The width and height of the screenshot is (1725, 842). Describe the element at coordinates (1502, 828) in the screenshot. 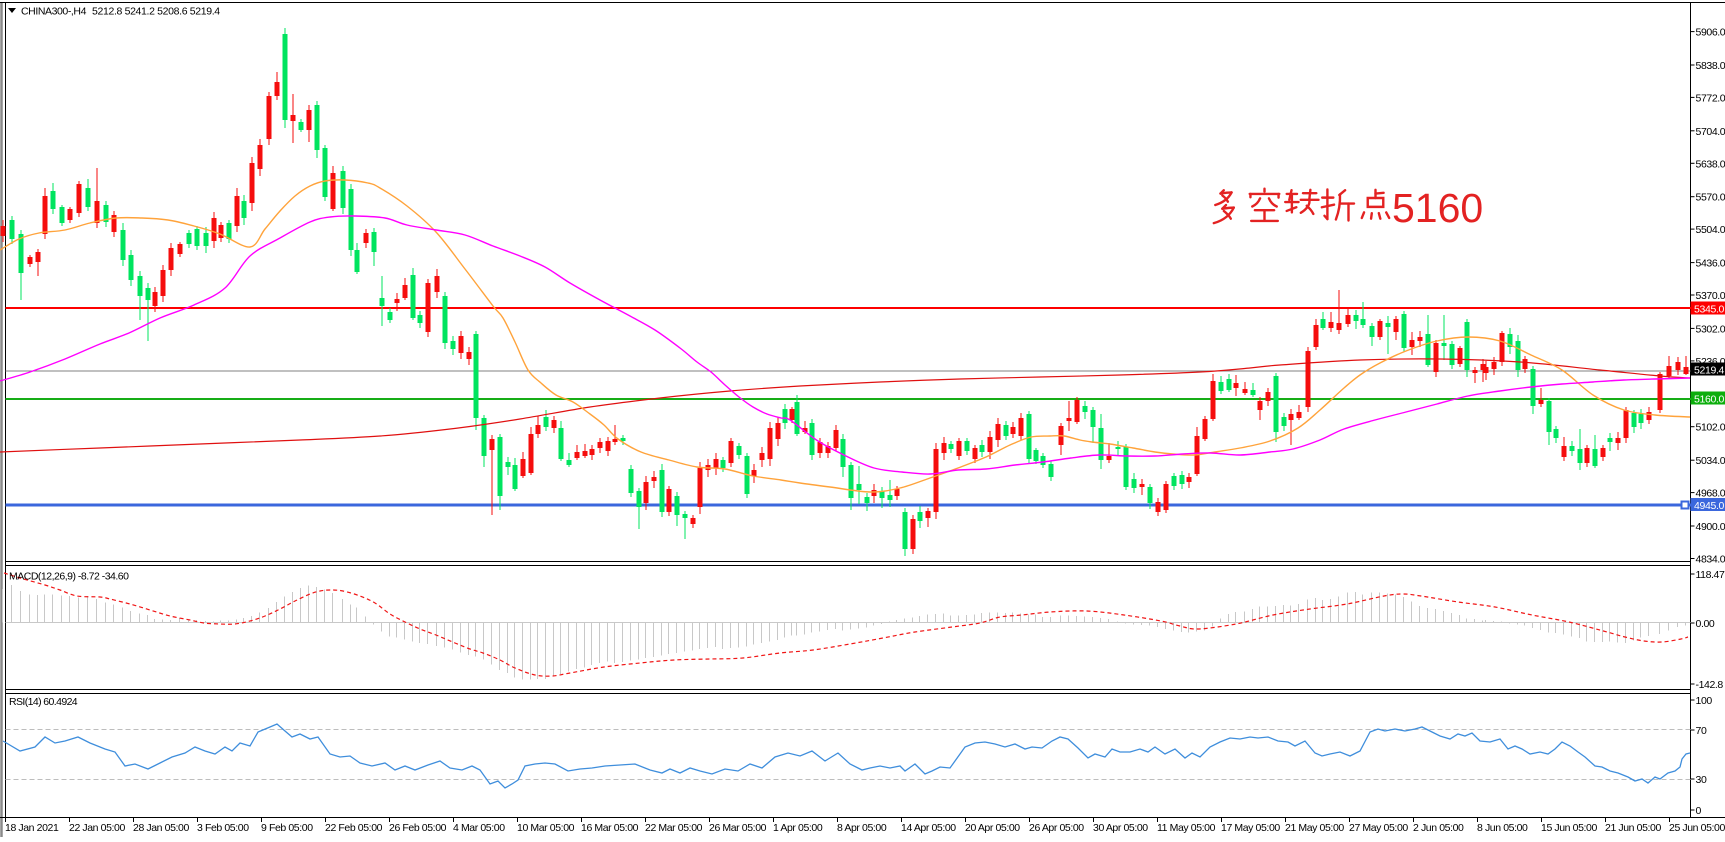

I see `svg-text: 8 Jun 05:00` at that location.